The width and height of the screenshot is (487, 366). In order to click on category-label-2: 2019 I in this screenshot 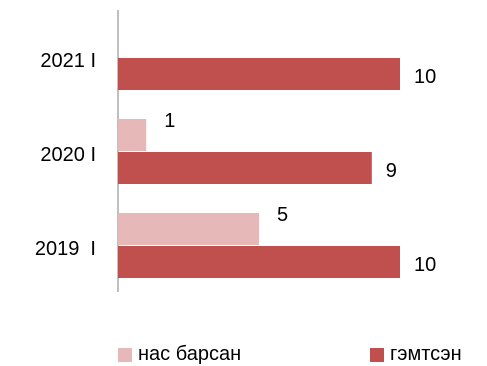, I will do `click(65, 249)`.